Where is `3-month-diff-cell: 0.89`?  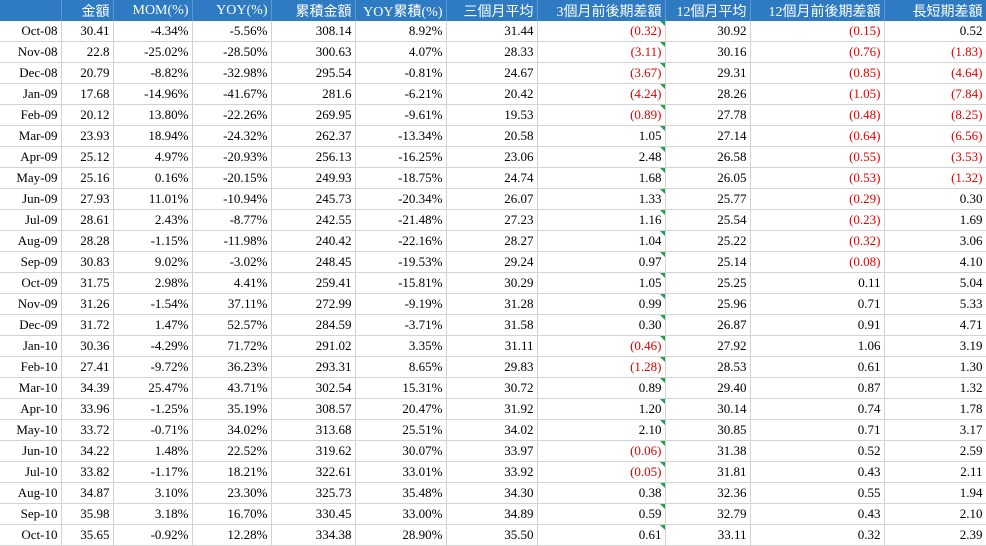 3-month-diff-cell: 0.89 is located at coordinates (601, 388).